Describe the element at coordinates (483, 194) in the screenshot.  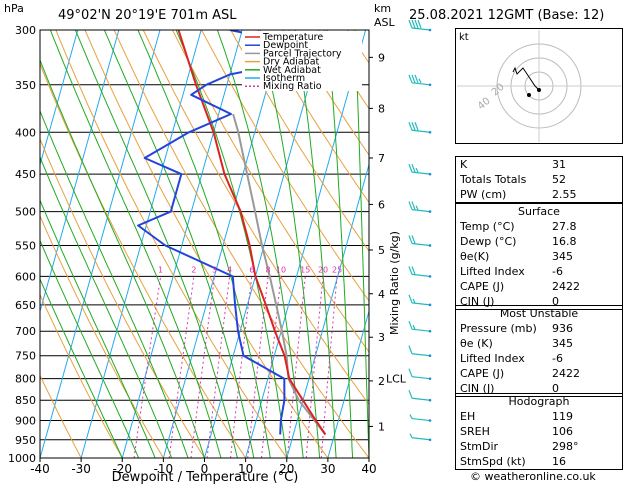
I see `index-label: PW (cm)` at that location.